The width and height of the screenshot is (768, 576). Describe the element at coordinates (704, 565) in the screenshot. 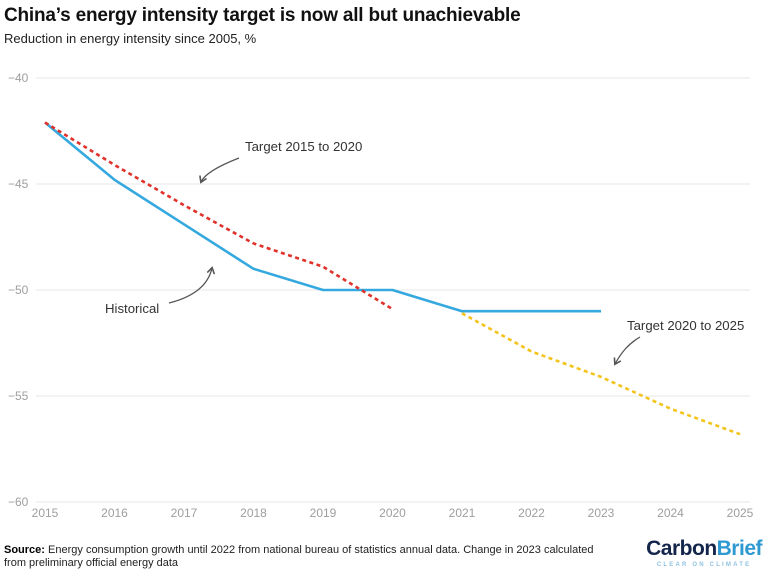

I see `logo-tagline: CLEAR ON CLIMATE` at that location.